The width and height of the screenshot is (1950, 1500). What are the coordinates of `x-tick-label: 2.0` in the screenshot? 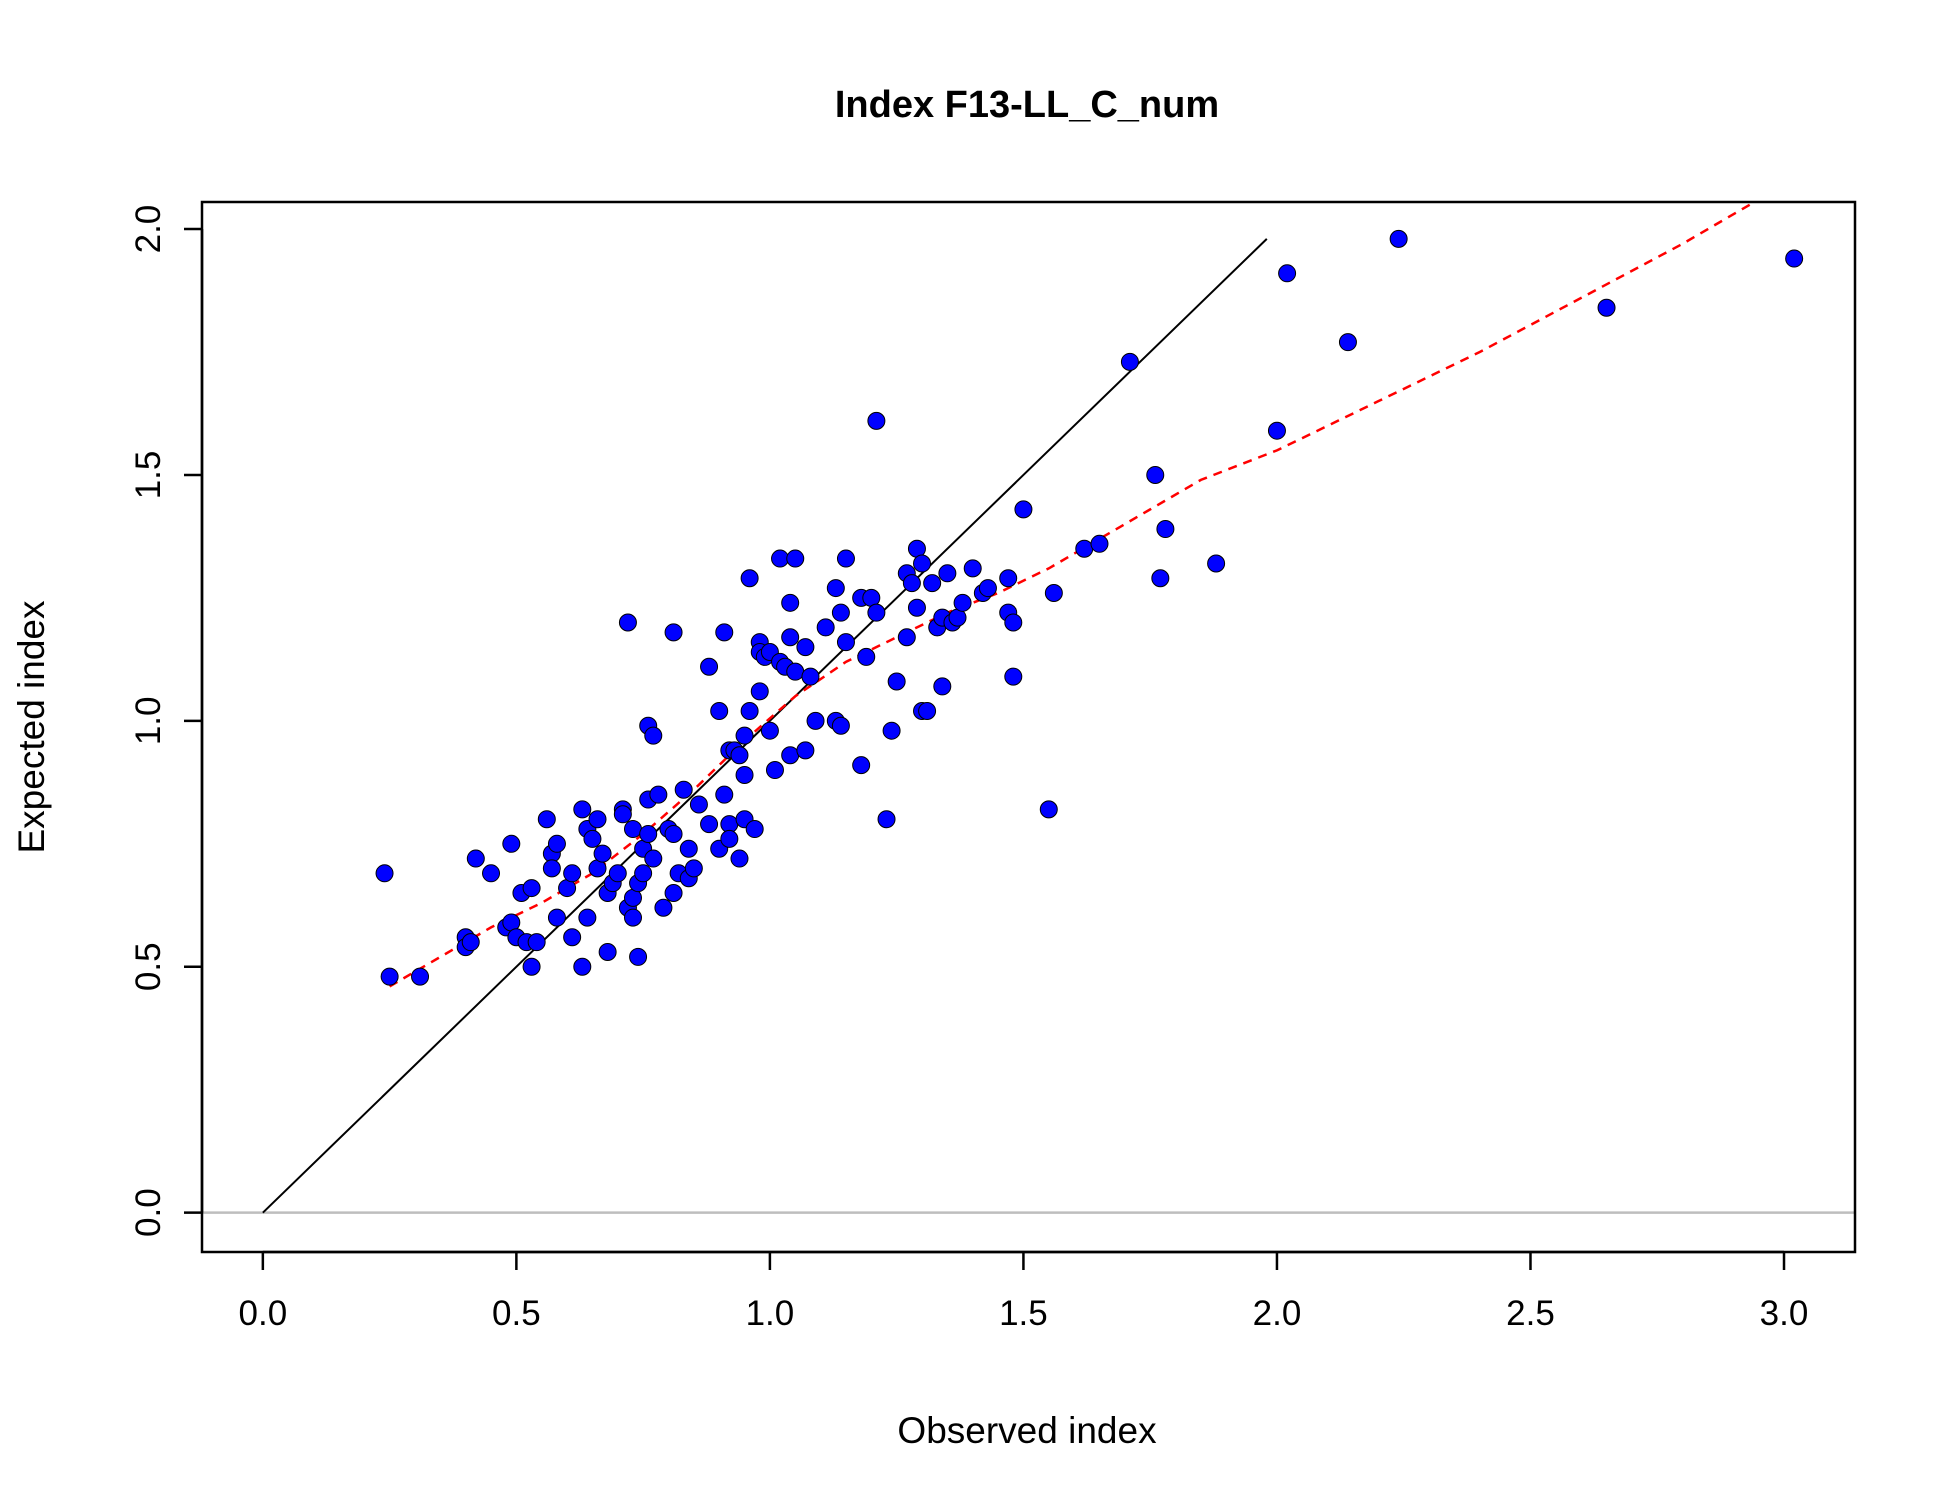 It's located at (1277, 1313).